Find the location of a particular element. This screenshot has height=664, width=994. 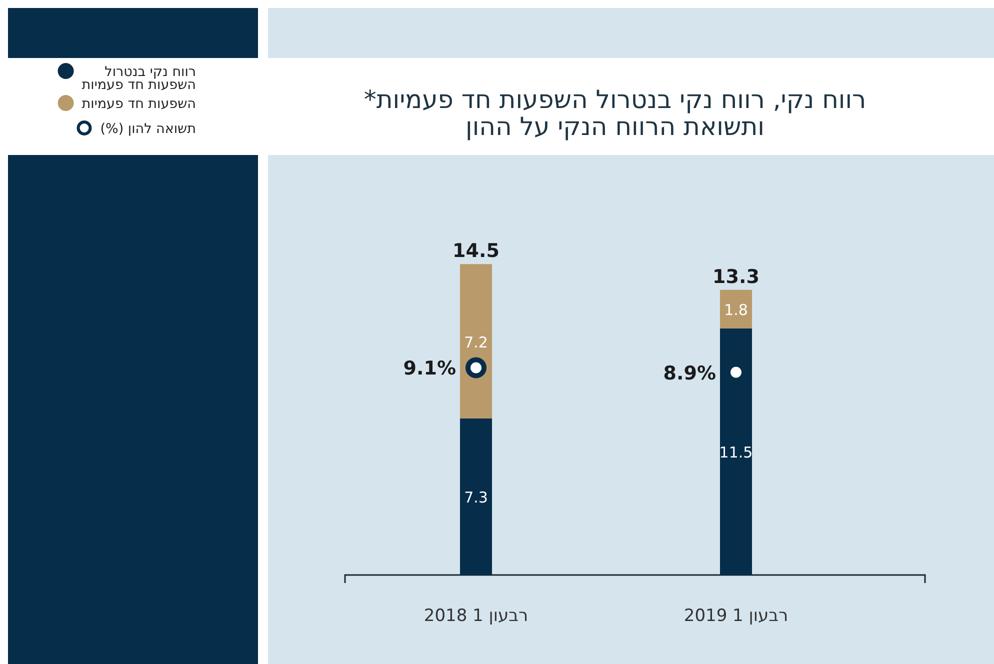

data-label: 7.2 is located at coordinates (476, 342).